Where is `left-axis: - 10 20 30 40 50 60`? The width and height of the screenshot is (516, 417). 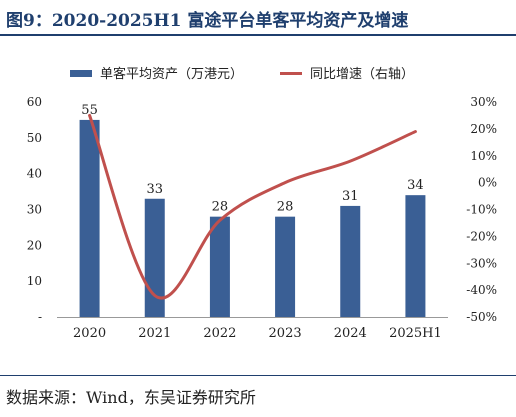 left-axis: - 10 20 30 40 50 60 is located at coordinates (34, 209).